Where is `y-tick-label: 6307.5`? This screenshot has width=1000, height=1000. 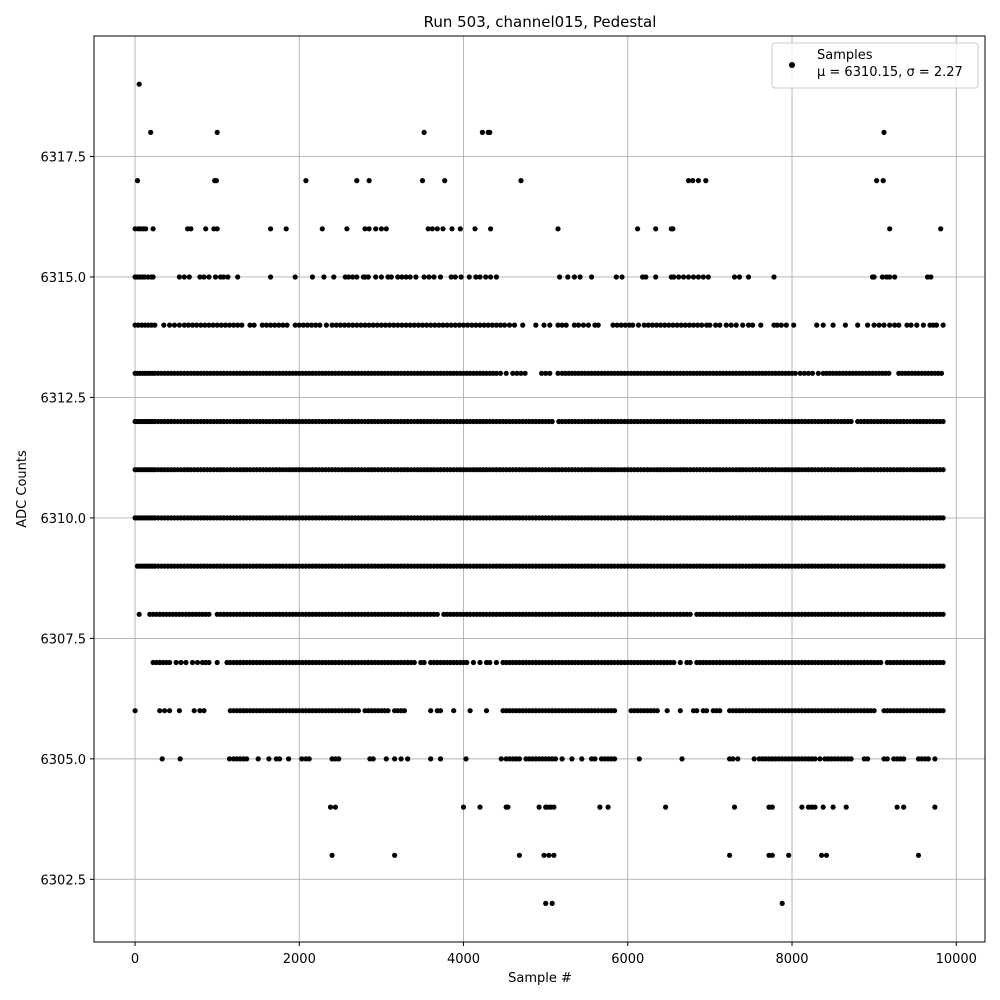 y-tick-label: 6307.5 is located at coordinates (64, 639).